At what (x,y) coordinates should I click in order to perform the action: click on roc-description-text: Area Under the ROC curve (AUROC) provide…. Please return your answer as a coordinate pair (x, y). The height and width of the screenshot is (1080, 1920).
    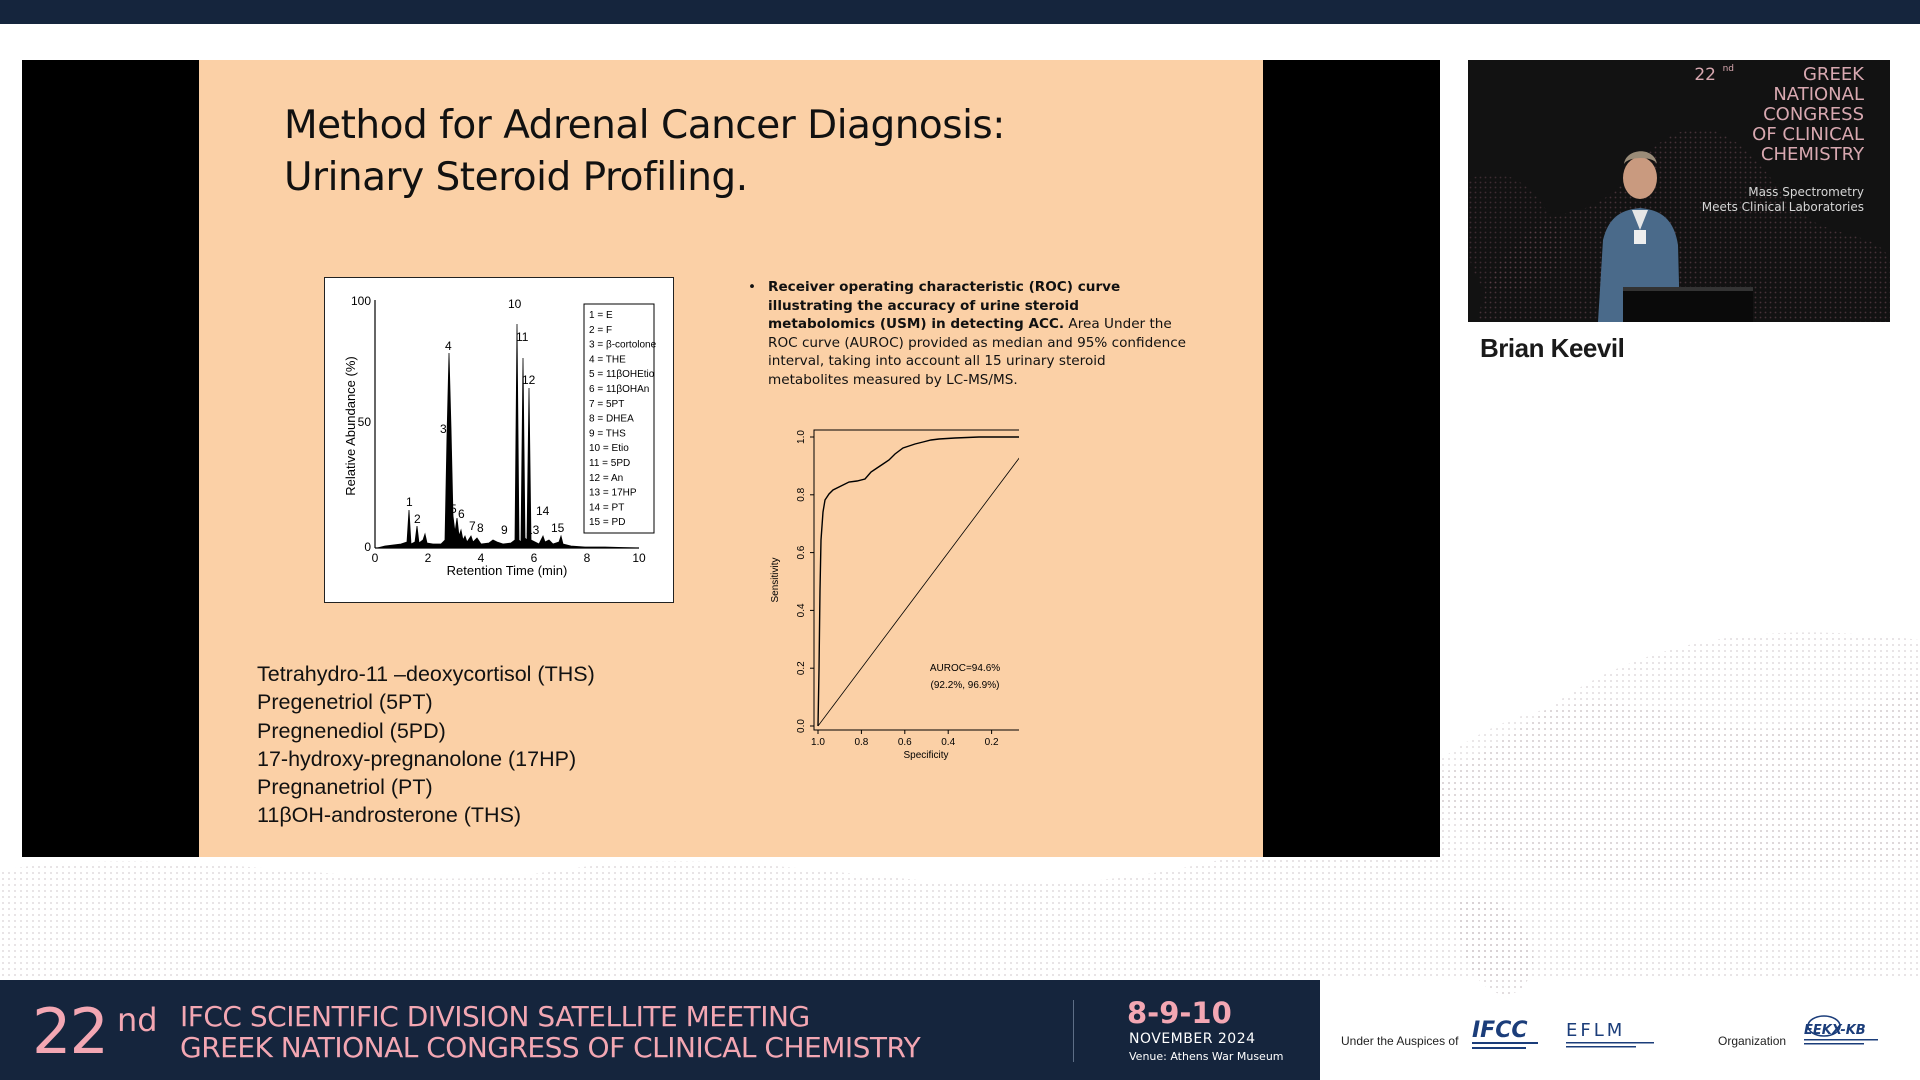
    Looking at the image, I should click on (977, 352).